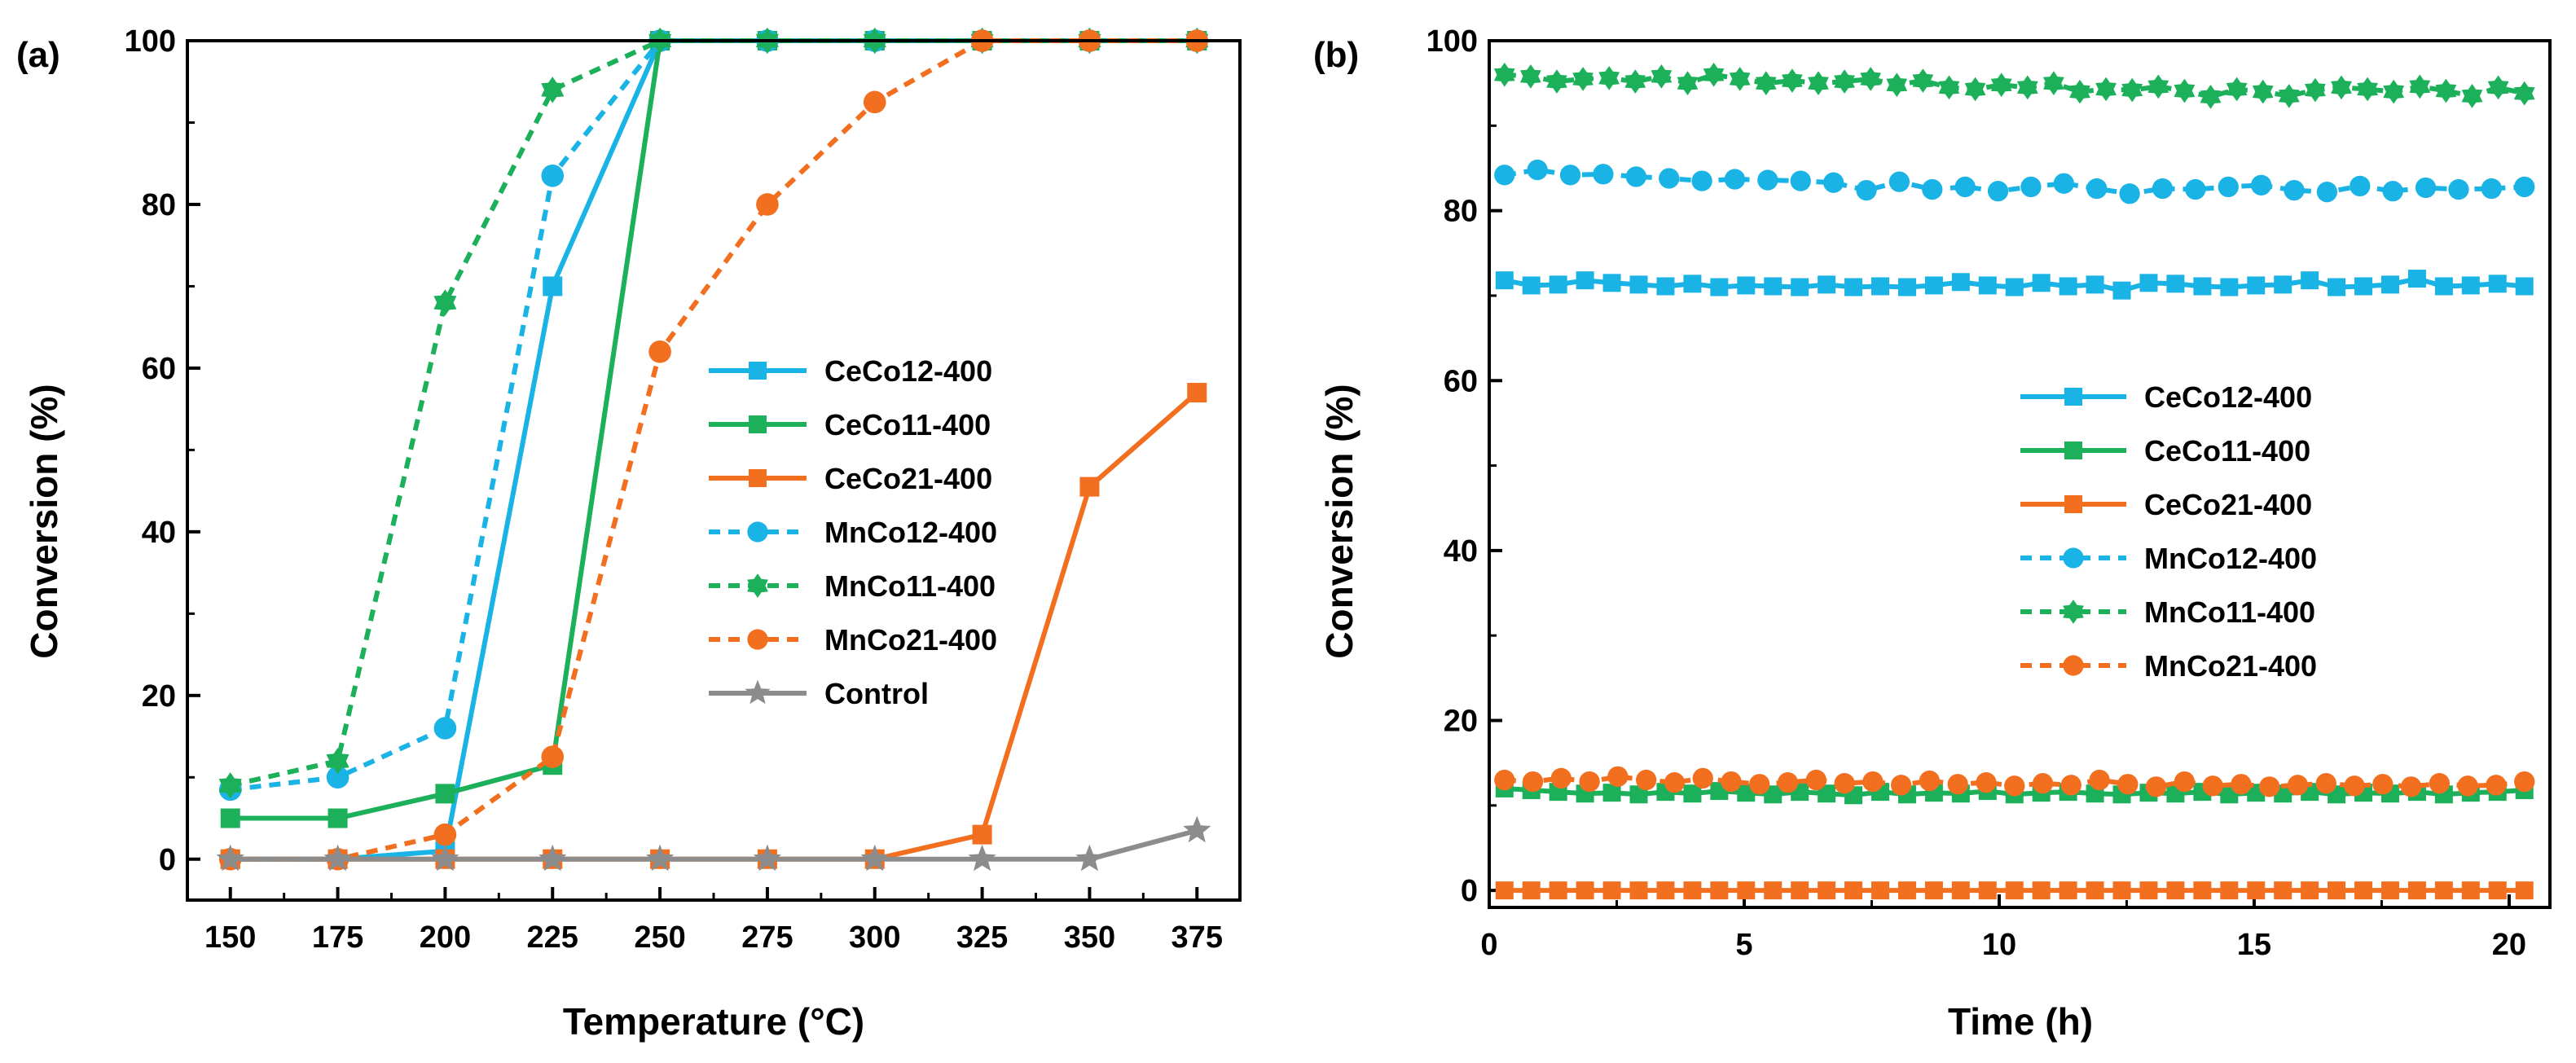 The height and width of the screenshot is (1063, 2576). What do you see at coordinates (38, 55) in the screenshot?
I see `panel-a-label: (a)` at bounding box center [38, 55].